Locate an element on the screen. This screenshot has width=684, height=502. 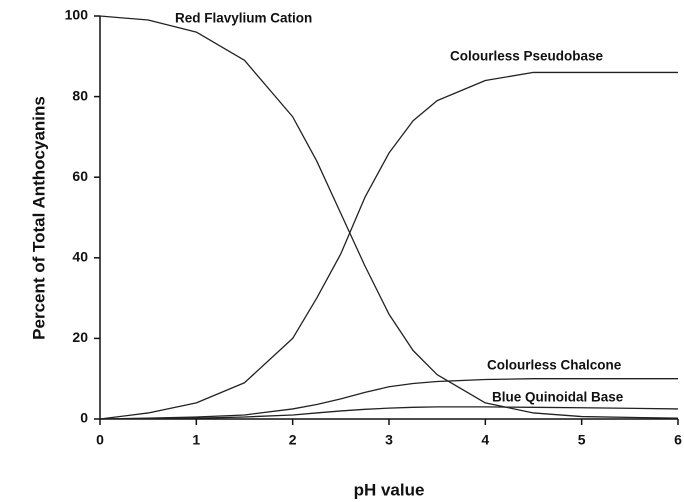
y-tick-label: 60 is located at coordinates (80, 176).